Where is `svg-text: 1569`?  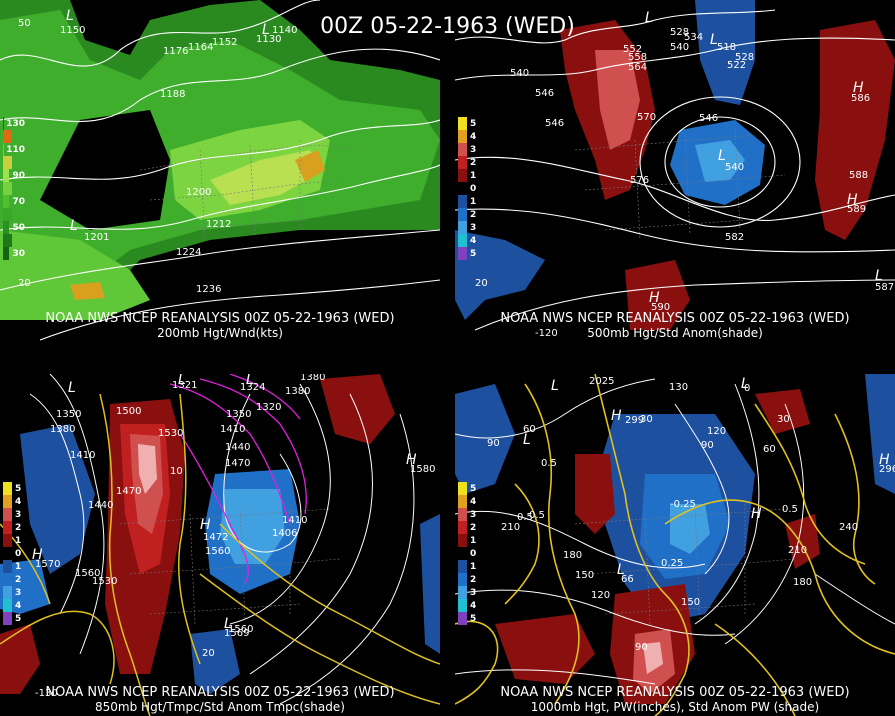
svg-text: 1569 is located at coordinates (236, 633).